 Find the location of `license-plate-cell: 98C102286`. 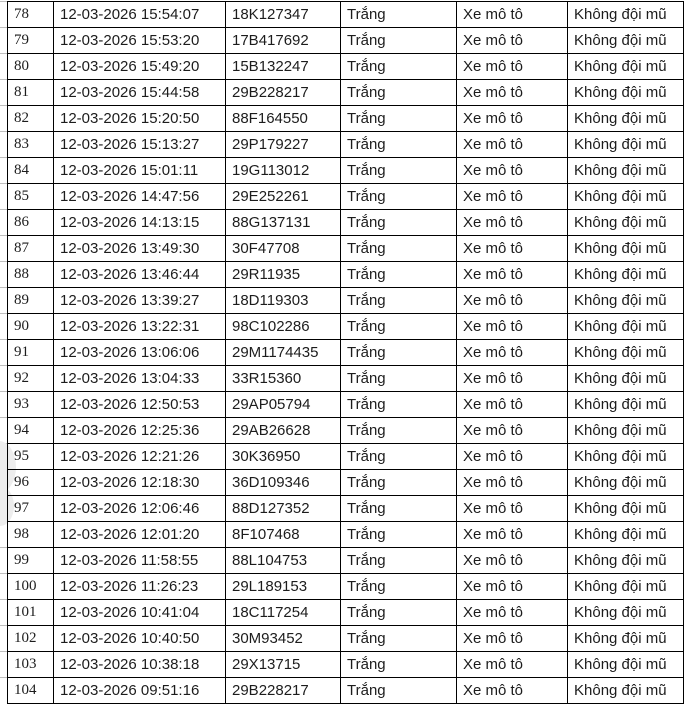

license-plate-cell: 98C102286 is located at coordinates (283, 326).